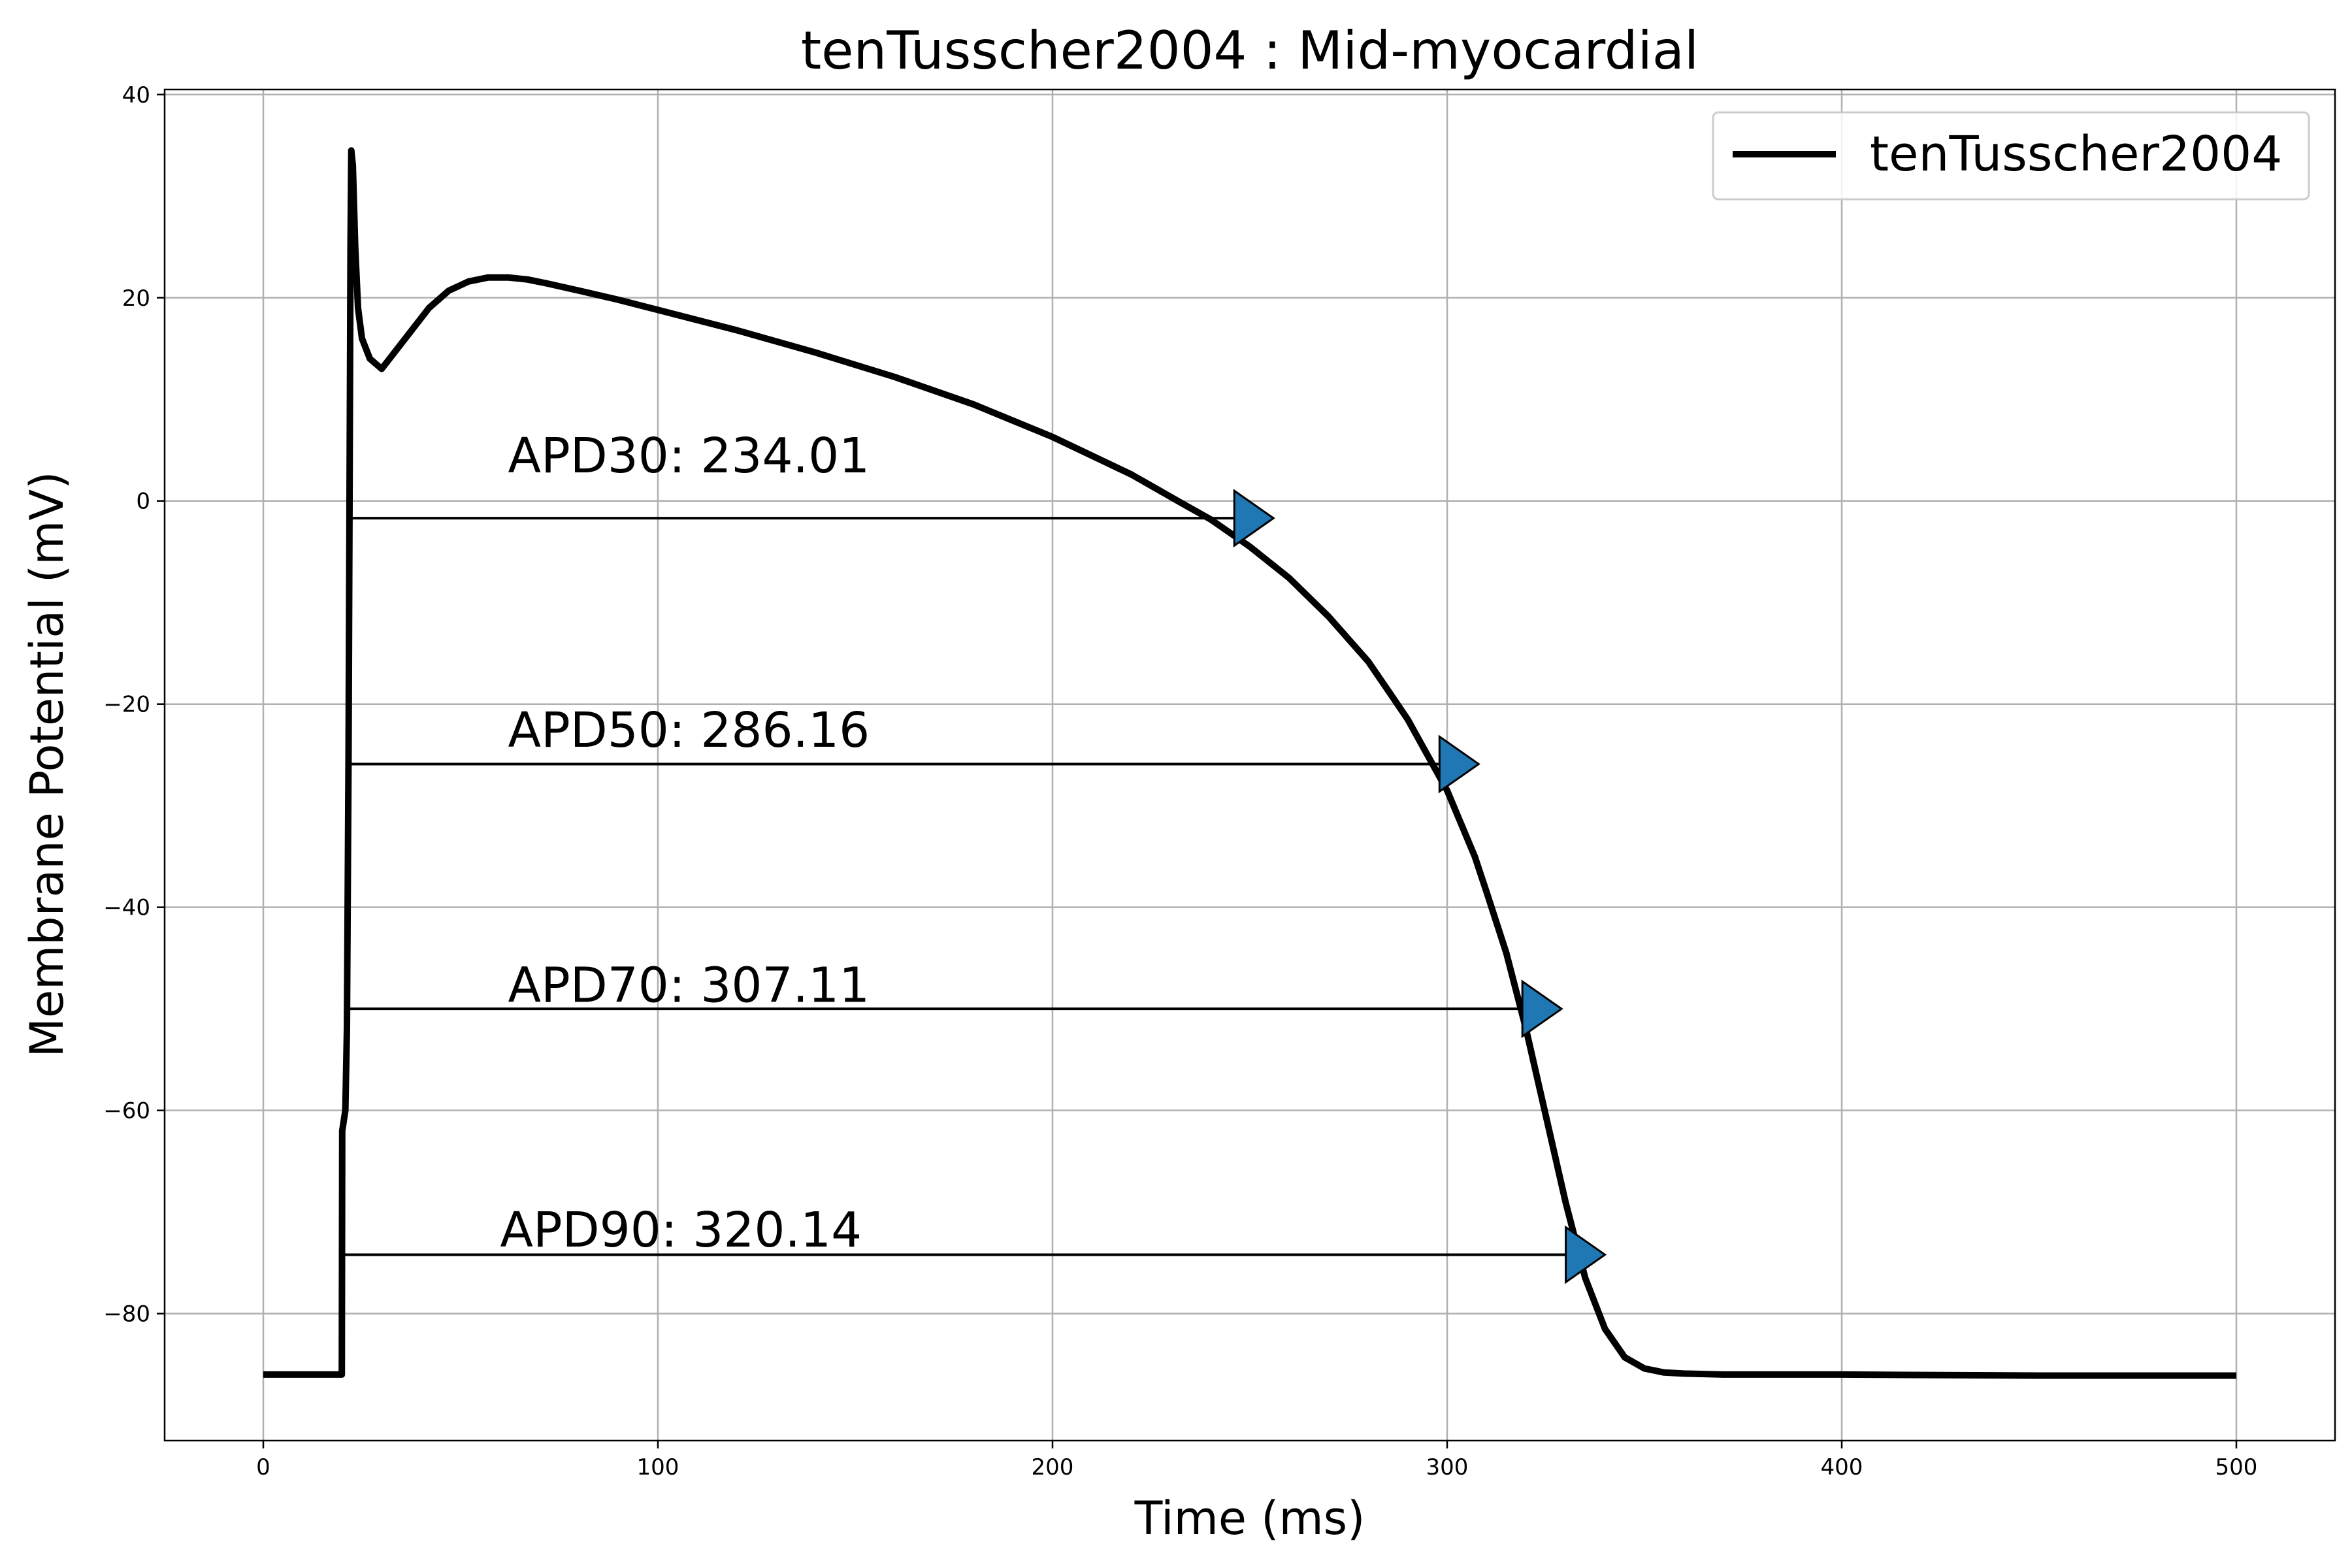  Describe the element at coordinates (126, 705) in the screenshot. I see `y-tick-label: −20` at that location.